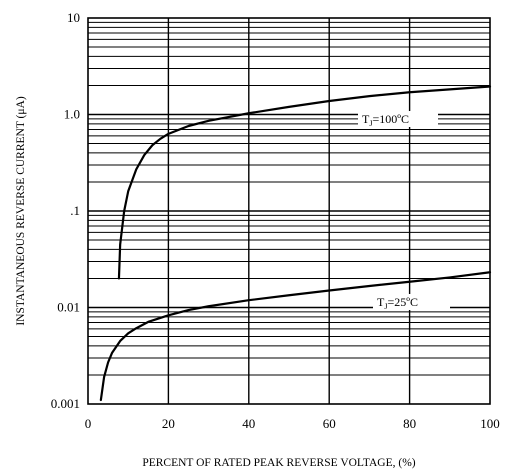  I want to click on y-axis-label: INSTANTANEOUS REVERSE CURRENT (μA), so click(21, 210).